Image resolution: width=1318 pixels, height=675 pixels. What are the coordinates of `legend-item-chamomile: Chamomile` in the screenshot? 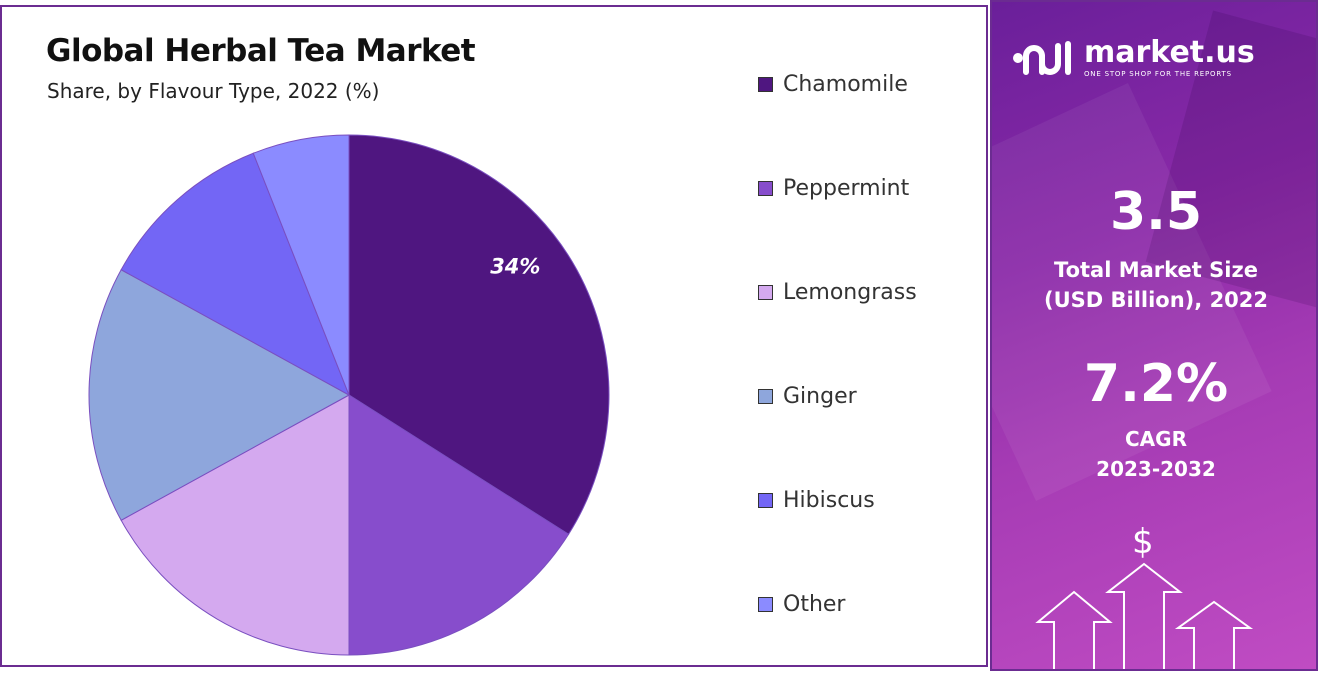 It's located at (833, 84).